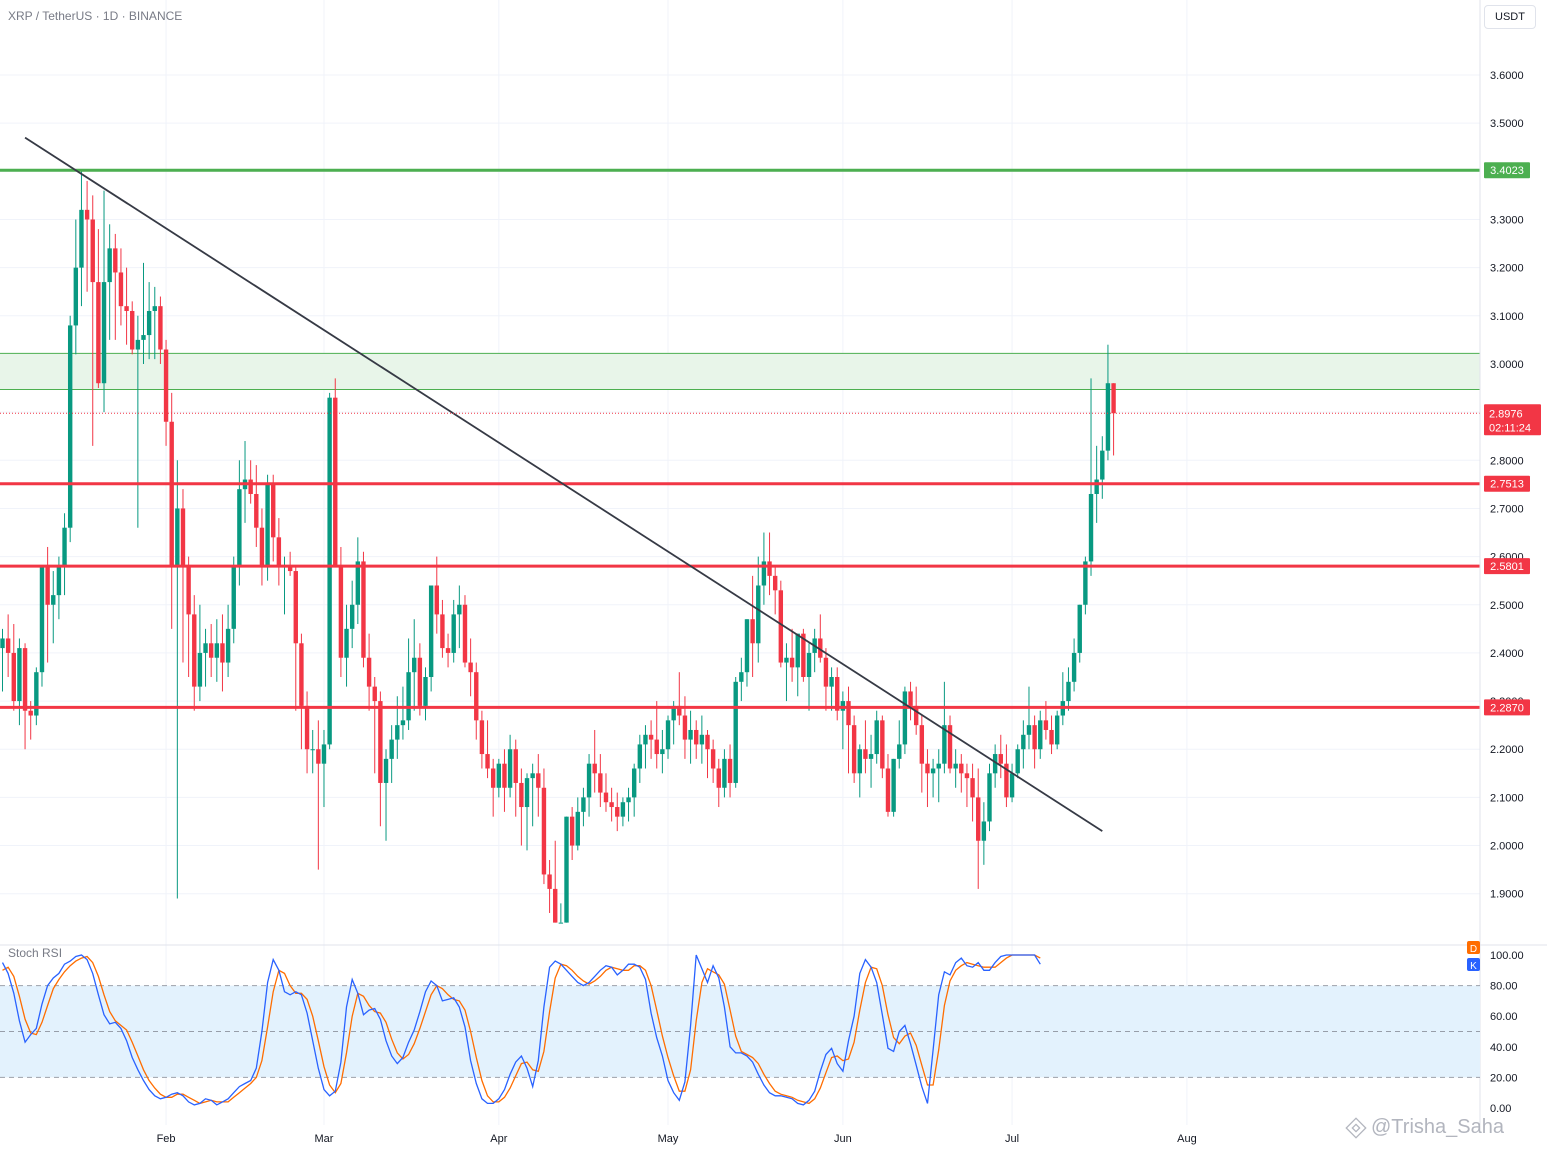 The image size is (1547, 1153). Describe the element at coordinates (1187, 1139) in the screenshot. I see `time-axis-label: Aug` at that location.